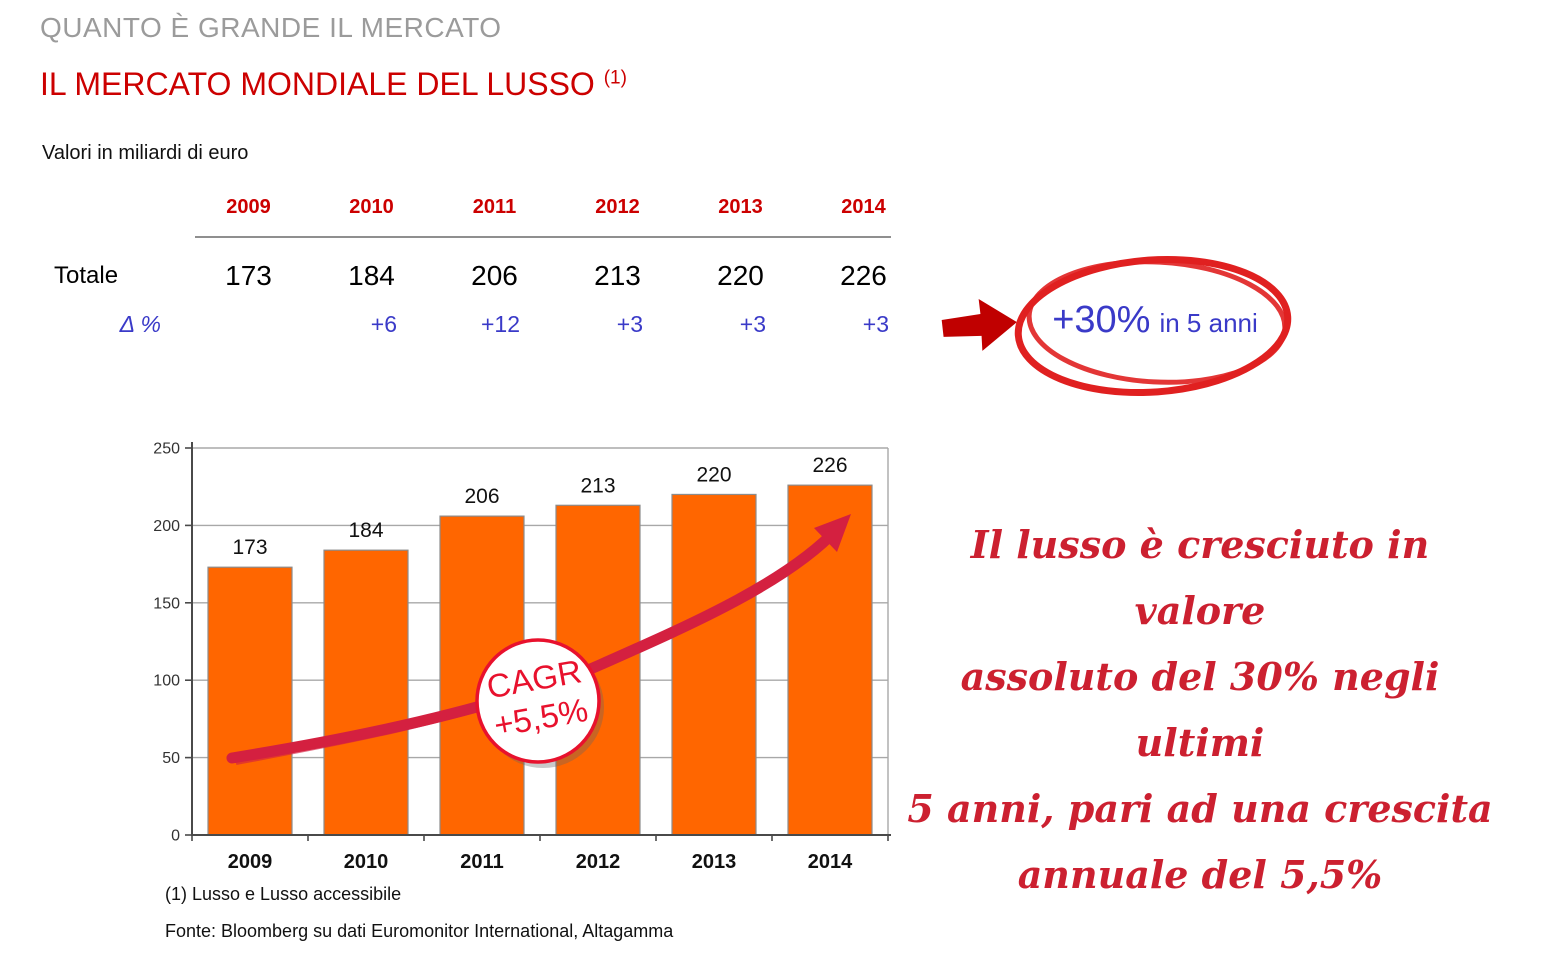  What do you see at coordinates (113, 207) in the screenshot?
I see `spacer-cell` at bounding box center [113, 207].